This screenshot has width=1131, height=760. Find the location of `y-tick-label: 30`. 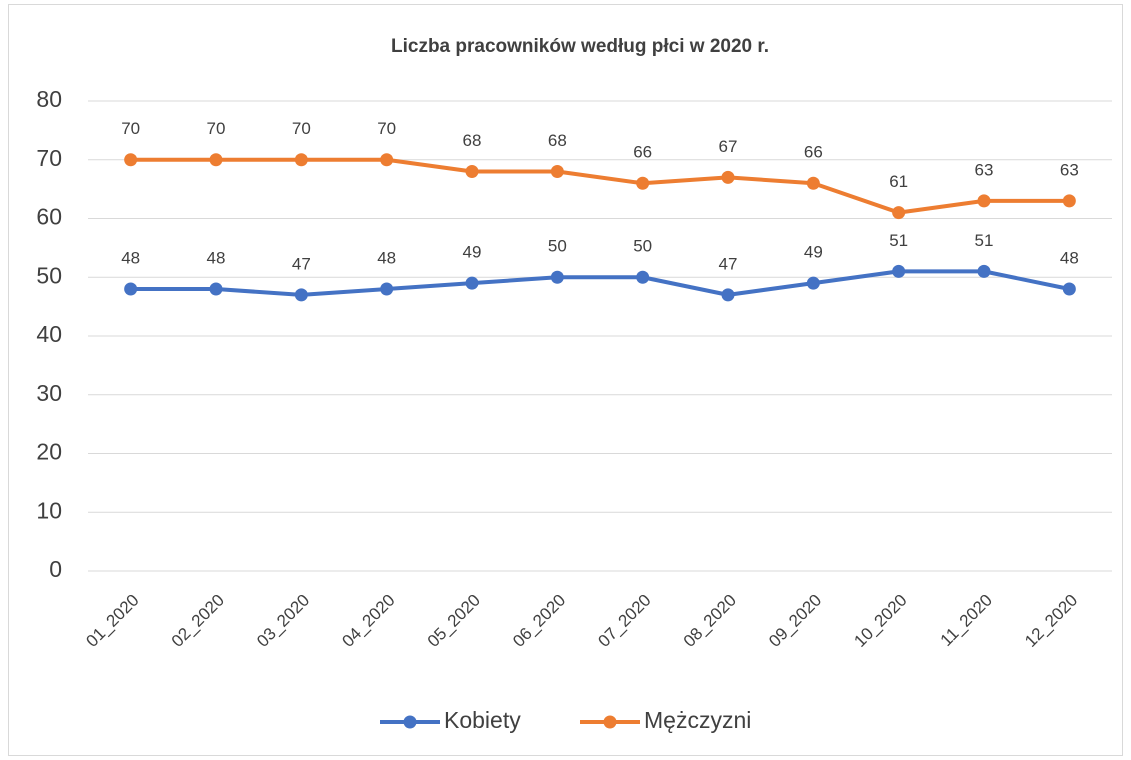

y-tick-label: 30 is located at coordinates (49, 393).